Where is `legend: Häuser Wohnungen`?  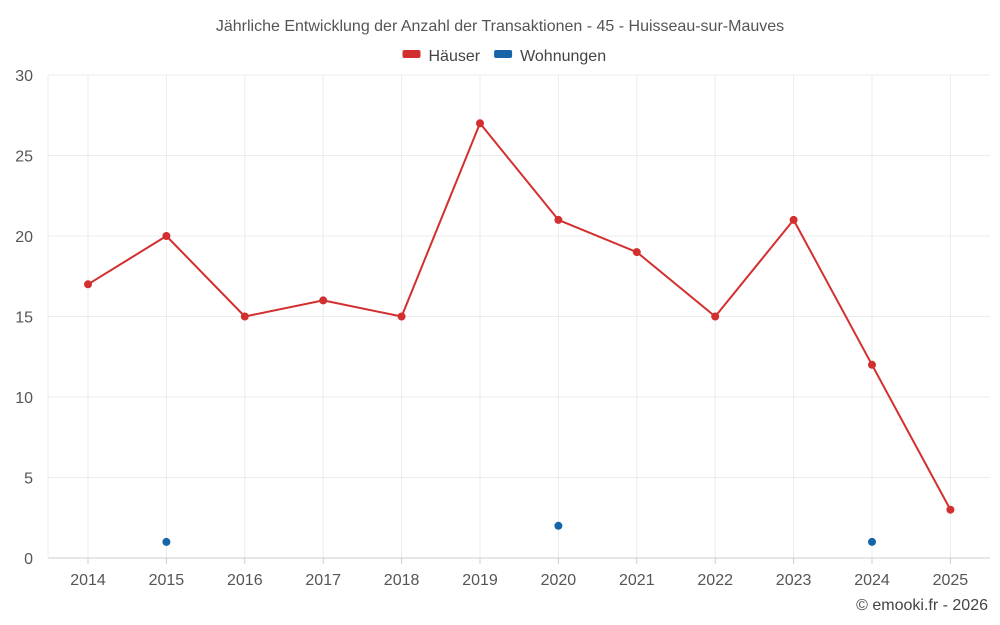
legend: Häuser Wohnungen is located at coordinates (504, 56).